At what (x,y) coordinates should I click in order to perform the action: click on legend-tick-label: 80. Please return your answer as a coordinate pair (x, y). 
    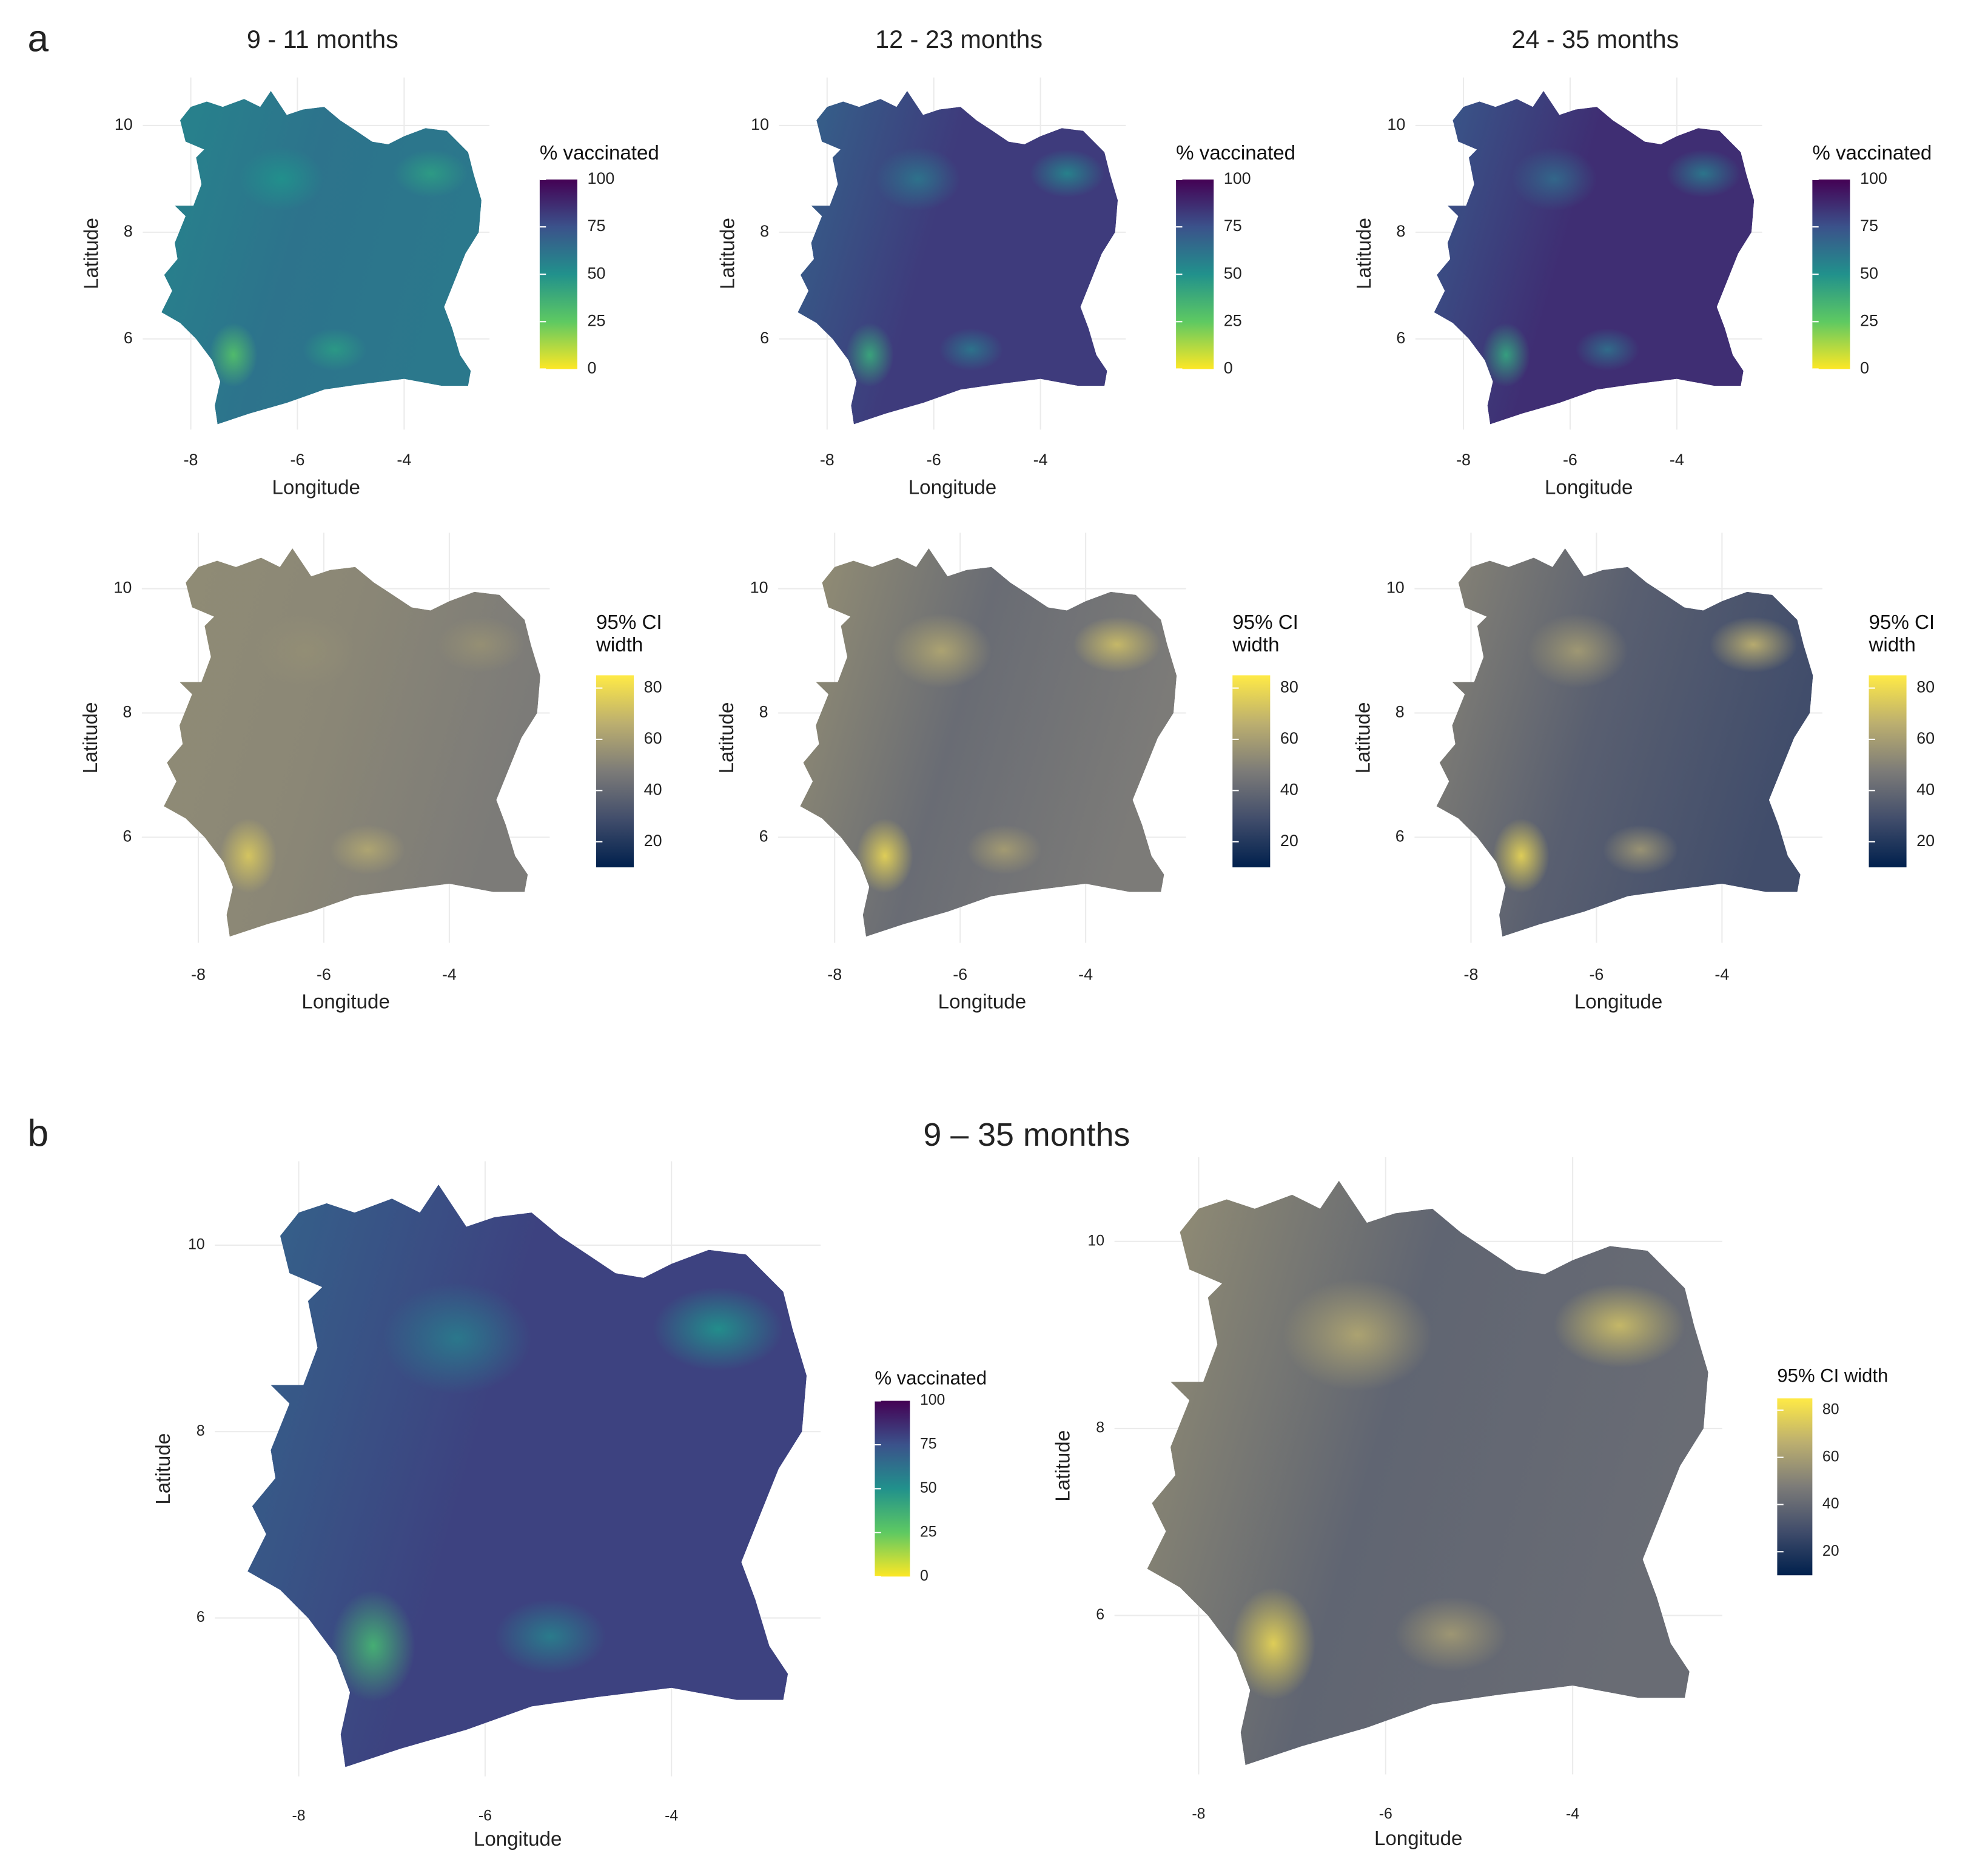
    Looking at the image, I should click on (653, 687).